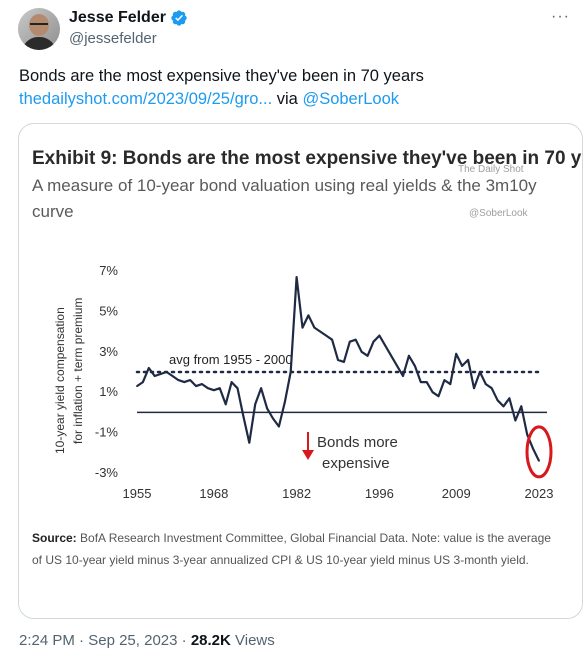  Describe the element at coordinates (108, 270) in the screenshot. I see `y-tick-label: 7%` at that location.